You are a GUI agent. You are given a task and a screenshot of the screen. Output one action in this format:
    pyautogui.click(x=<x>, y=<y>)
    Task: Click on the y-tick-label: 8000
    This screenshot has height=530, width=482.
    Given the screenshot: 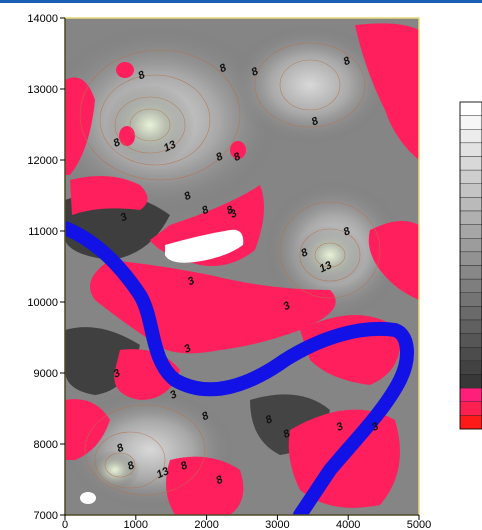 What is the action you would take?
    pyautogui.click(x=46, y=445)
    